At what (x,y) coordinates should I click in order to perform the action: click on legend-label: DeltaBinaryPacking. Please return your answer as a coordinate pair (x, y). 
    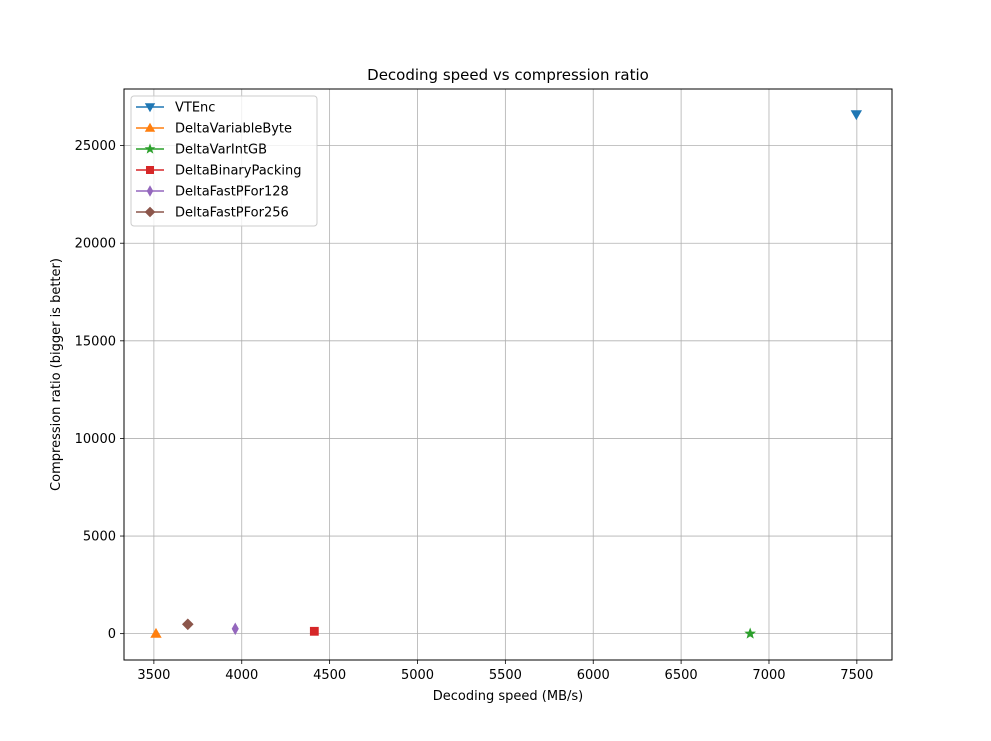
    Looking at the image, I should click on (238, 171).